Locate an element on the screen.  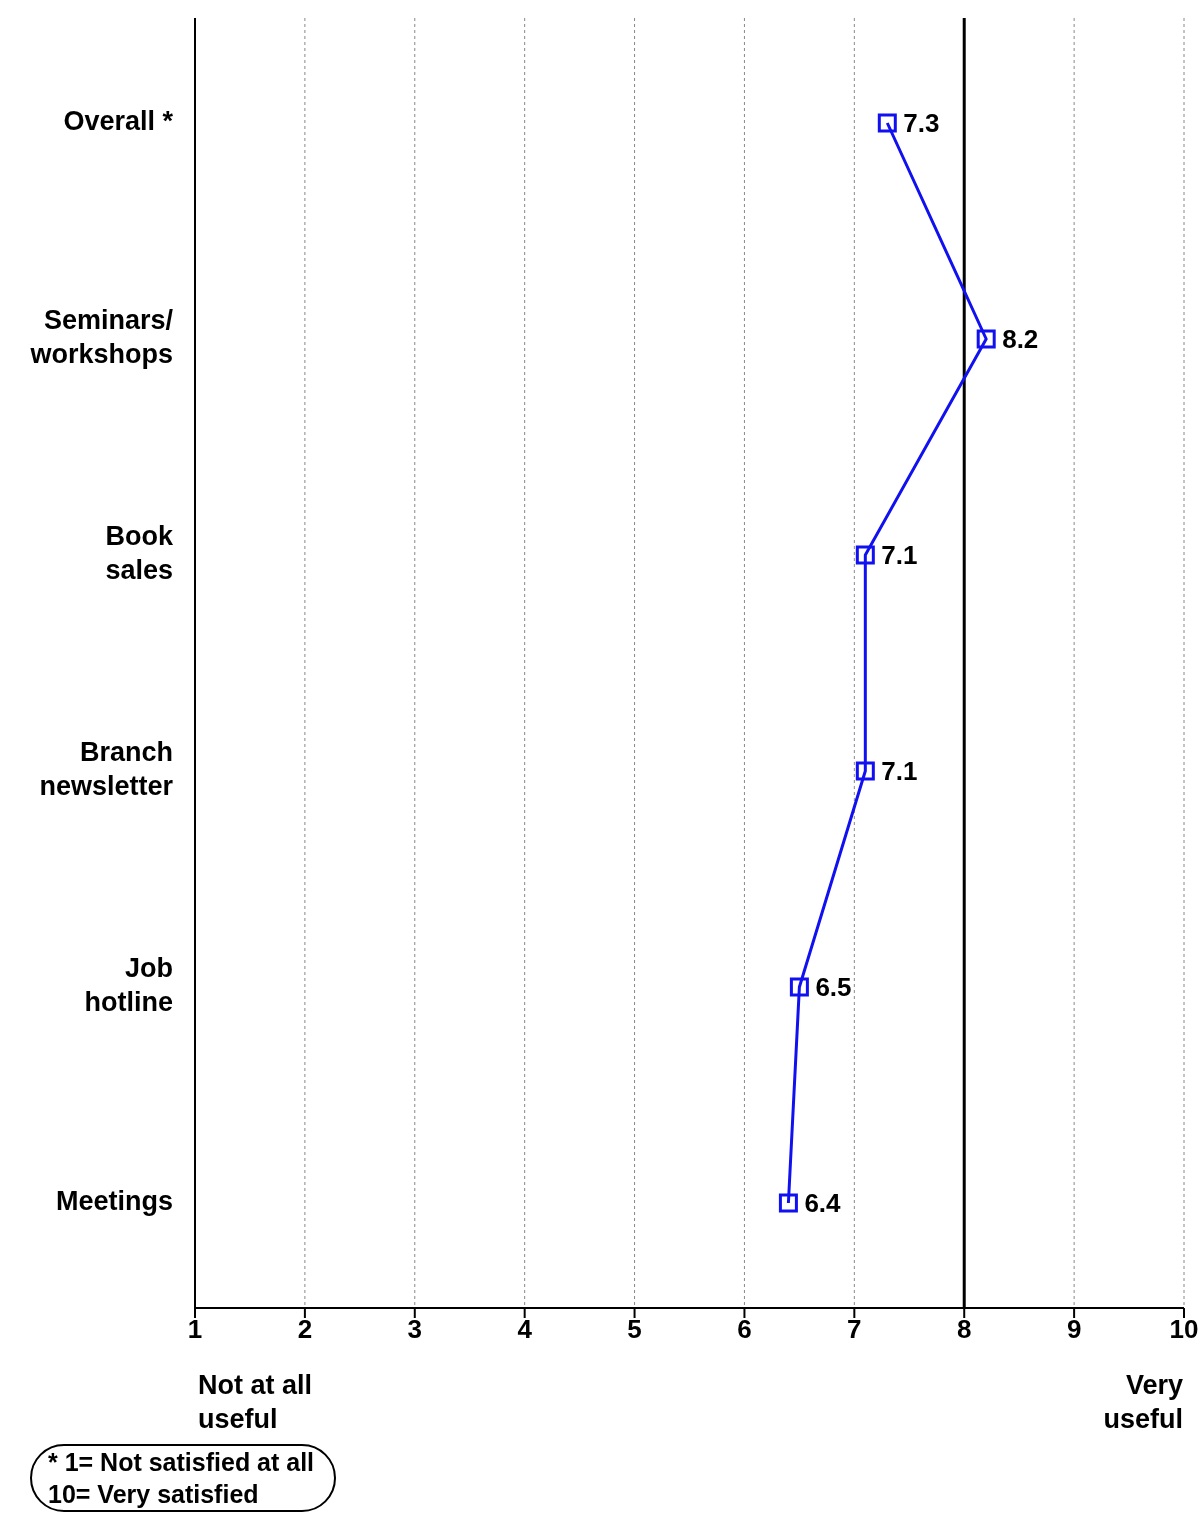
x-tick-label: 5 is located at coordinates (634, 1329).